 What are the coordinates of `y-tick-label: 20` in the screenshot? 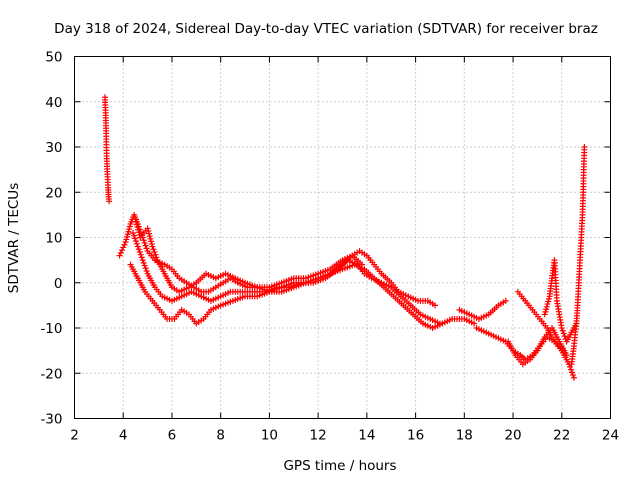 It's located at (53, 193).